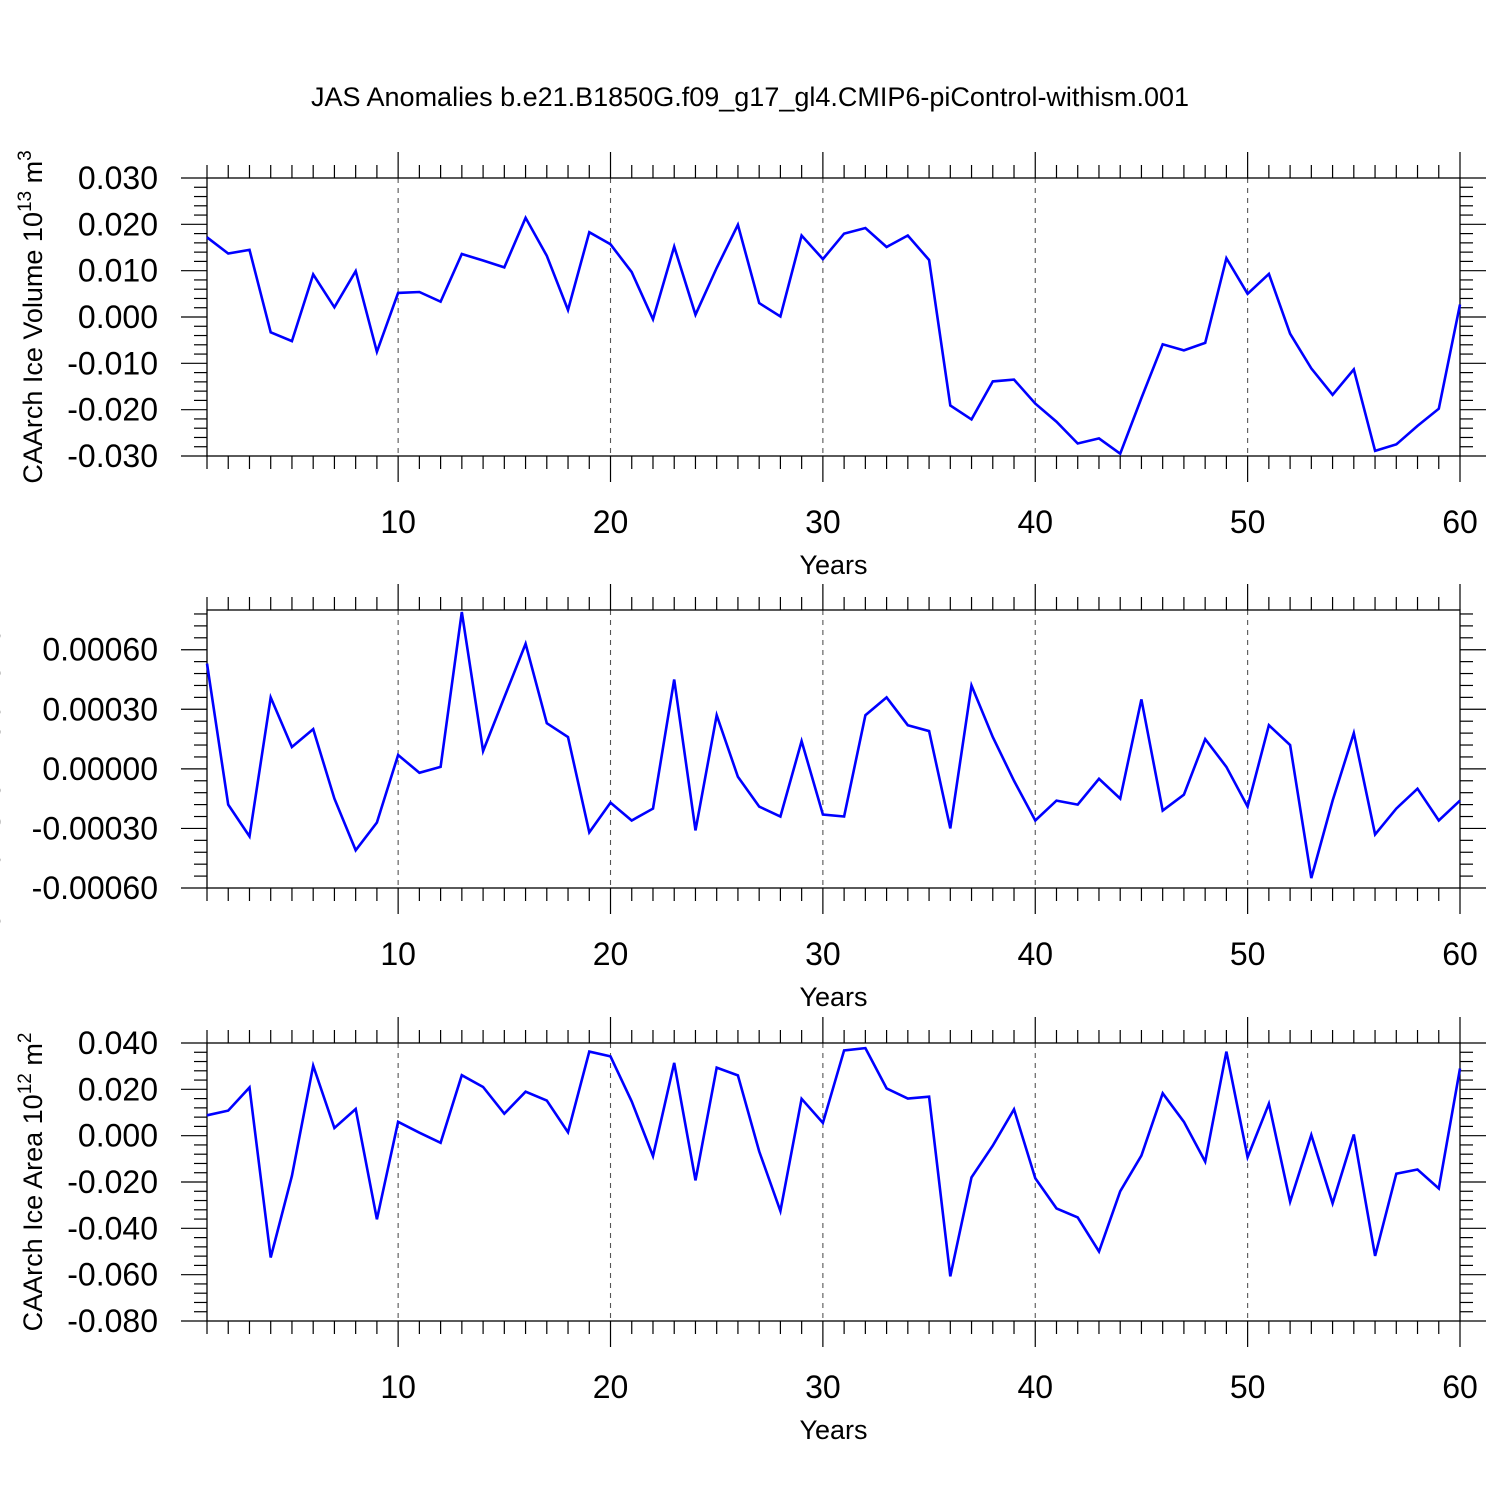  Describe the element at coordinates (25, 201) in the screenshot. I see `y-axis-label-part: 13` at that location.